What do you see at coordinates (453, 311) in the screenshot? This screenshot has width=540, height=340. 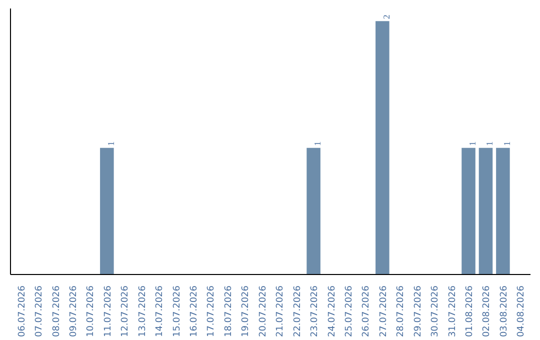 I see `x-tick-label: 31.07.2026` at bounding box center [453, 311].